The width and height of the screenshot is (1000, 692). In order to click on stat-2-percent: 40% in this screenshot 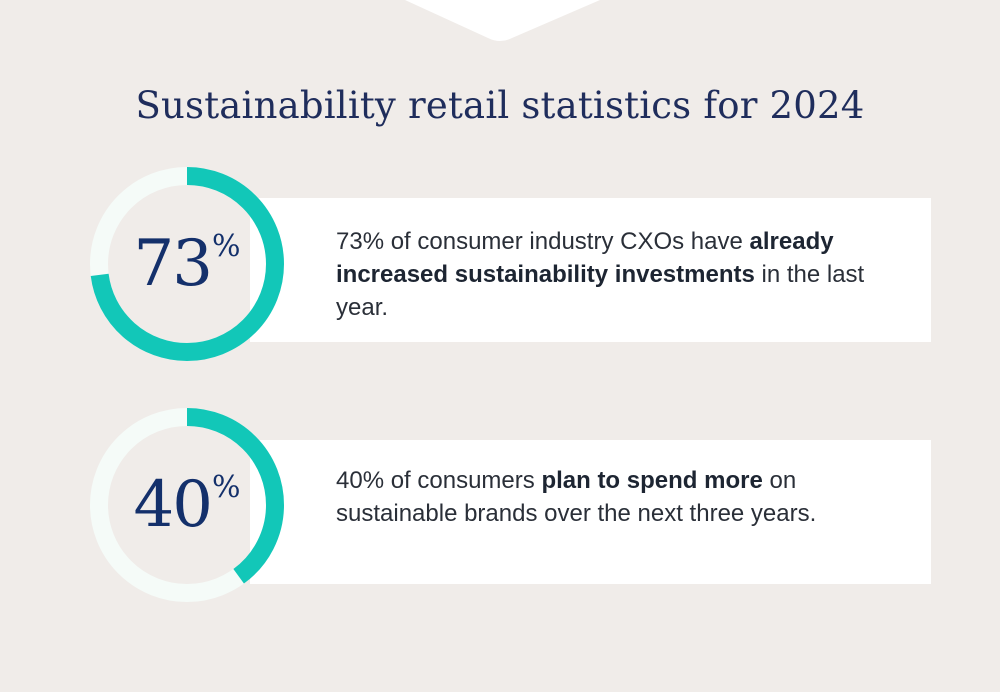, I will do `click(187, 505)`.